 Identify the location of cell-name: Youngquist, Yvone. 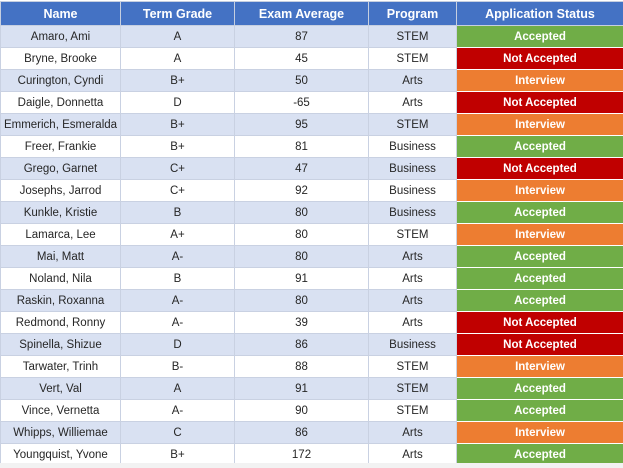
(60, 454).